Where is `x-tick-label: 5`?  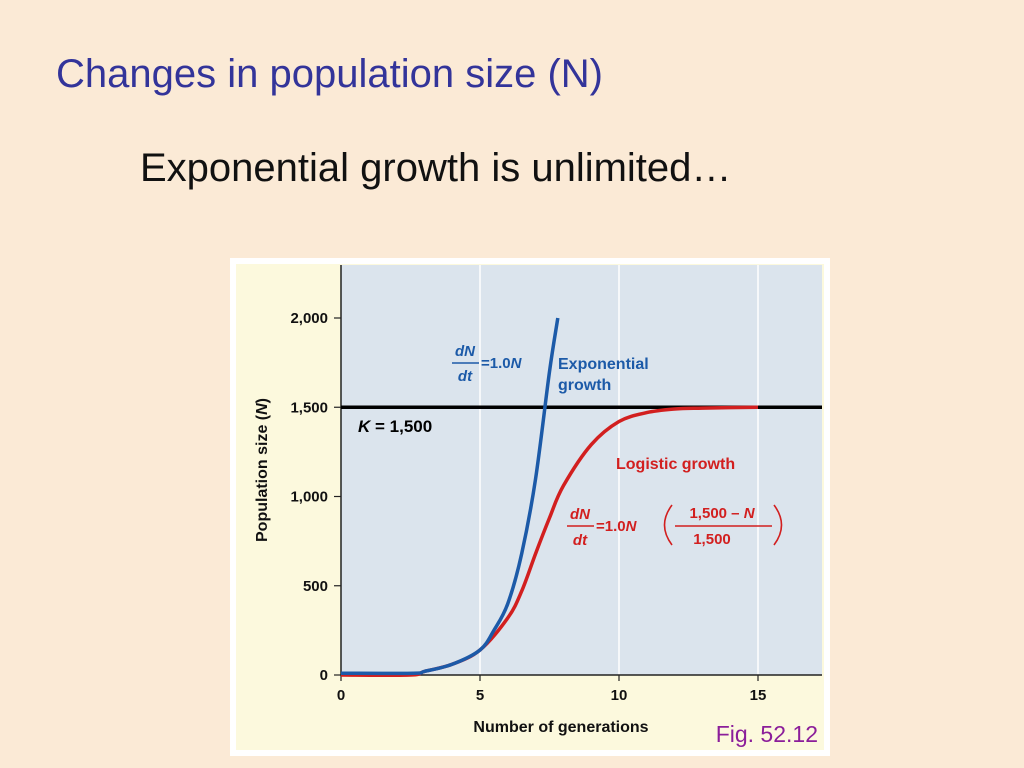
x-tick-label: 5 is located at coordinates (480, 695).